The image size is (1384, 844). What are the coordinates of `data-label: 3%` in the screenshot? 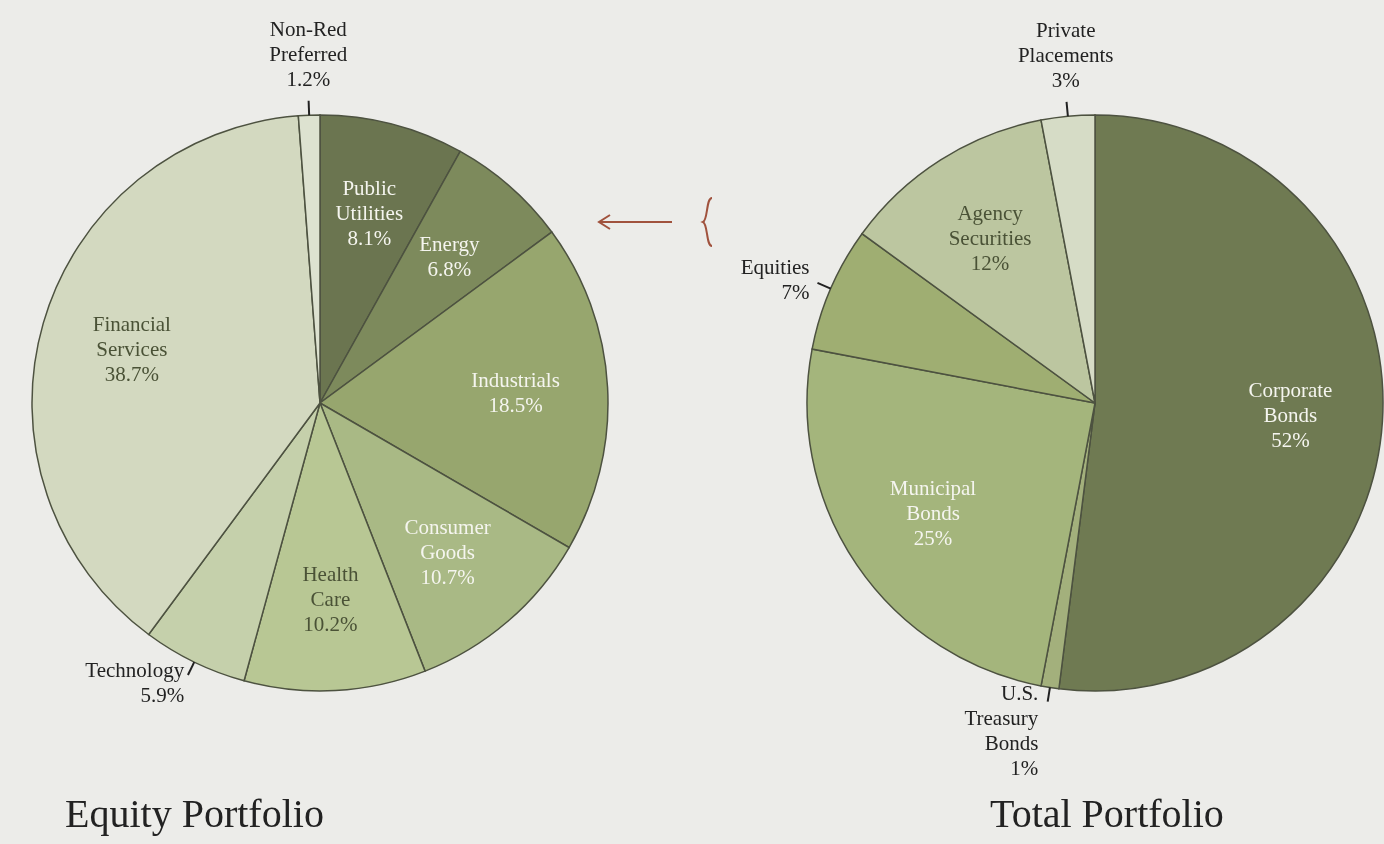 It's located at (1065, 80).